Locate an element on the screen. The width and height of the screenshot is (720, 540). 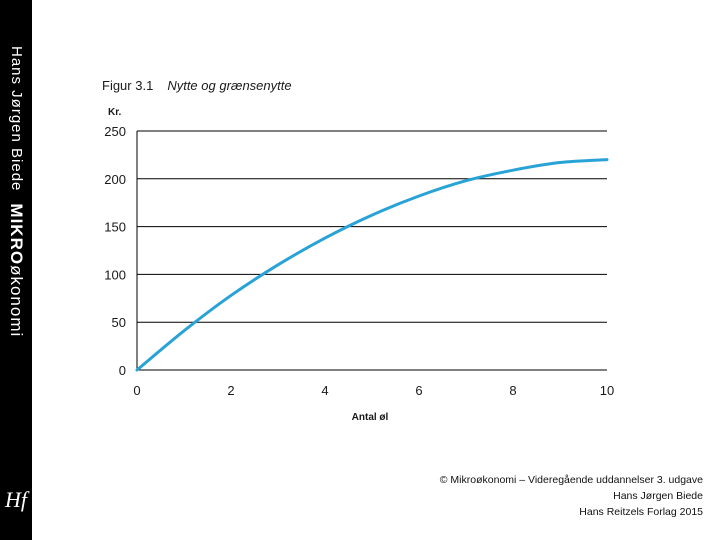
sidebar: Hans Jørgen Biede MIKROøkonomi Hf is located at coordinates (16, 270).